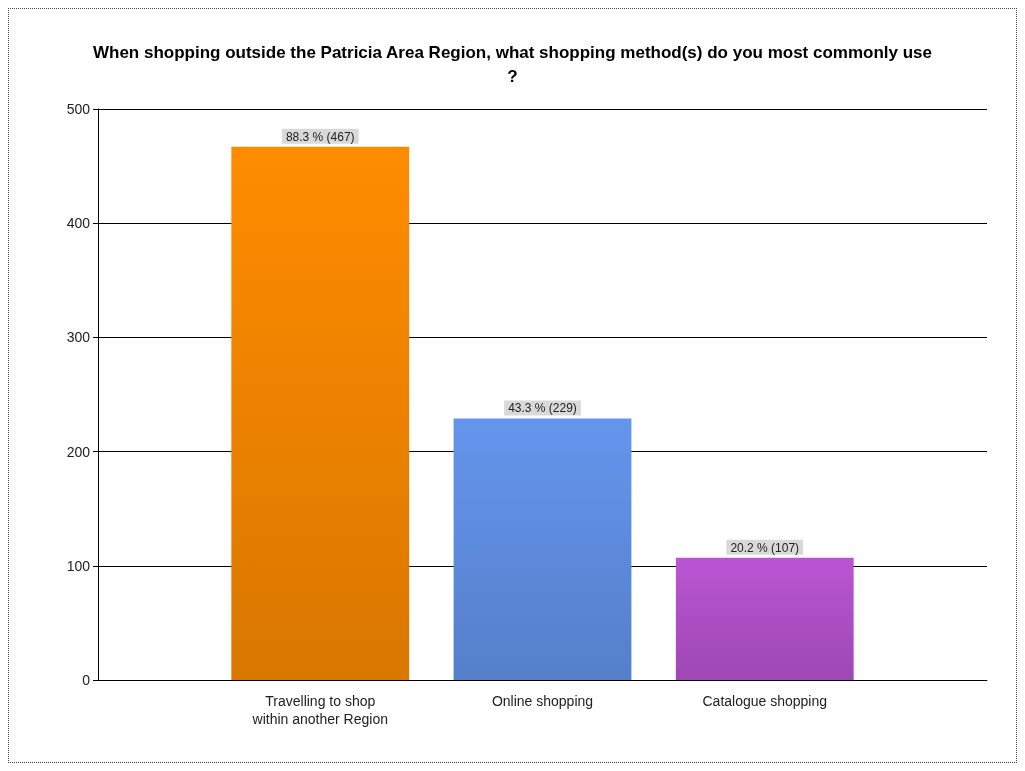 This screenshot has height=771, width=1025. Describe the element at coordinates (542, 701) in the screenshot. I see `x-tick-label: Online shopping` at that location.